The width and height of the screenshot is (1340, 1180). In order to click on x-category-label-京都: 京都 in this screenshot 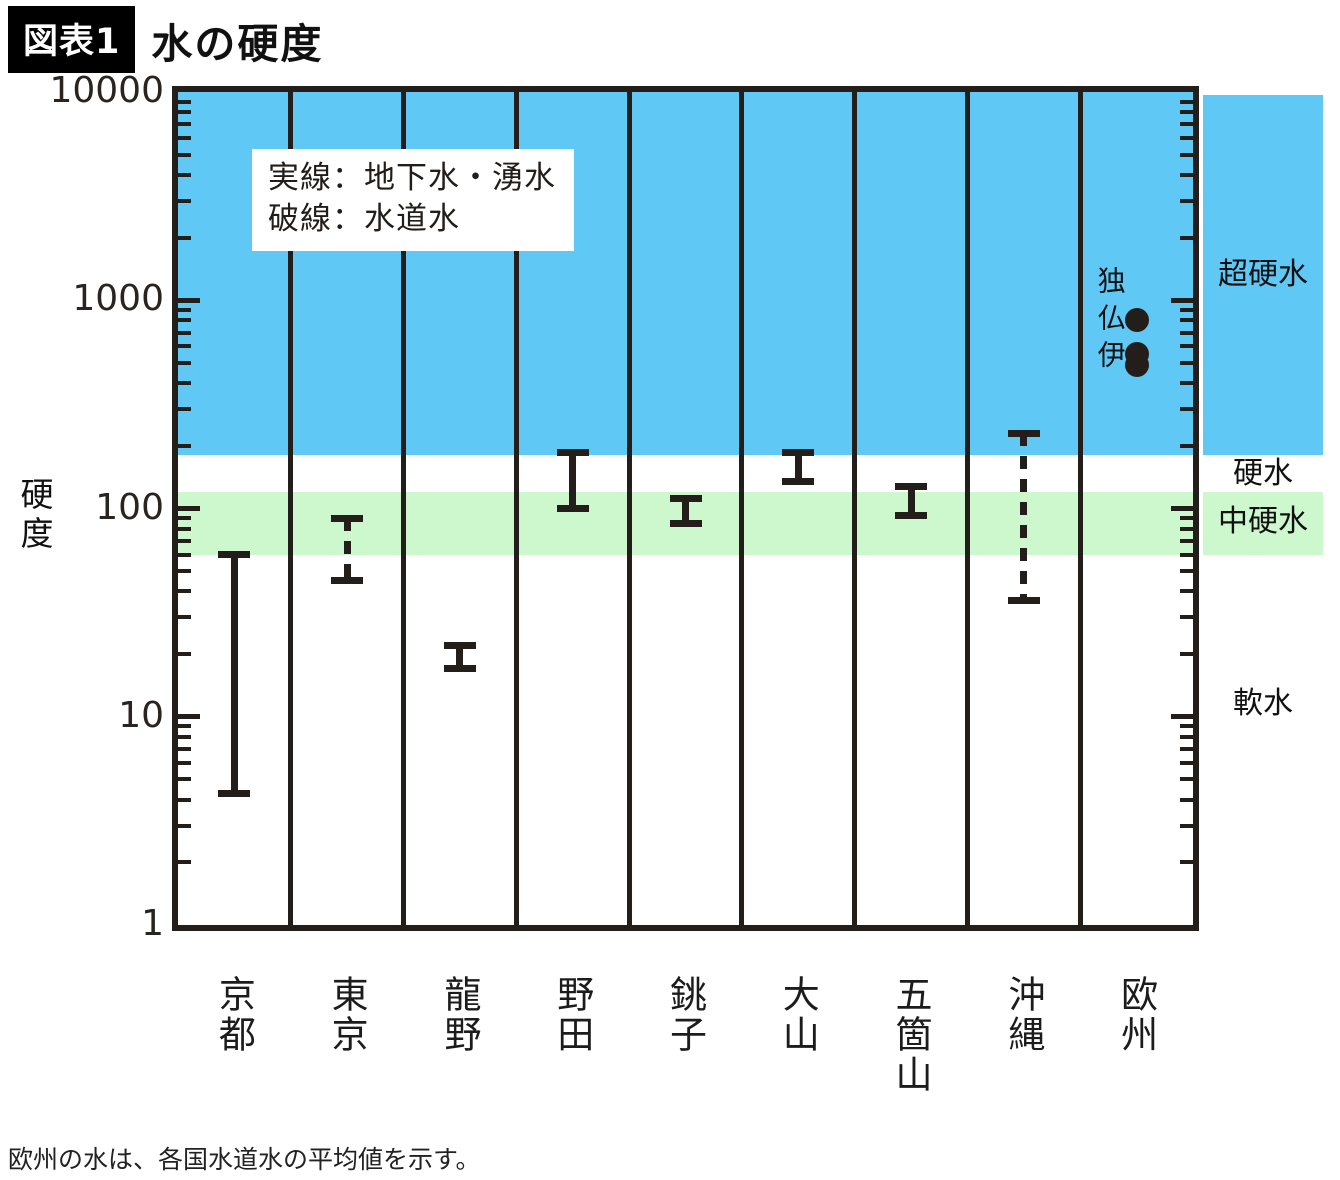, I will do `click(234, 1015)`.